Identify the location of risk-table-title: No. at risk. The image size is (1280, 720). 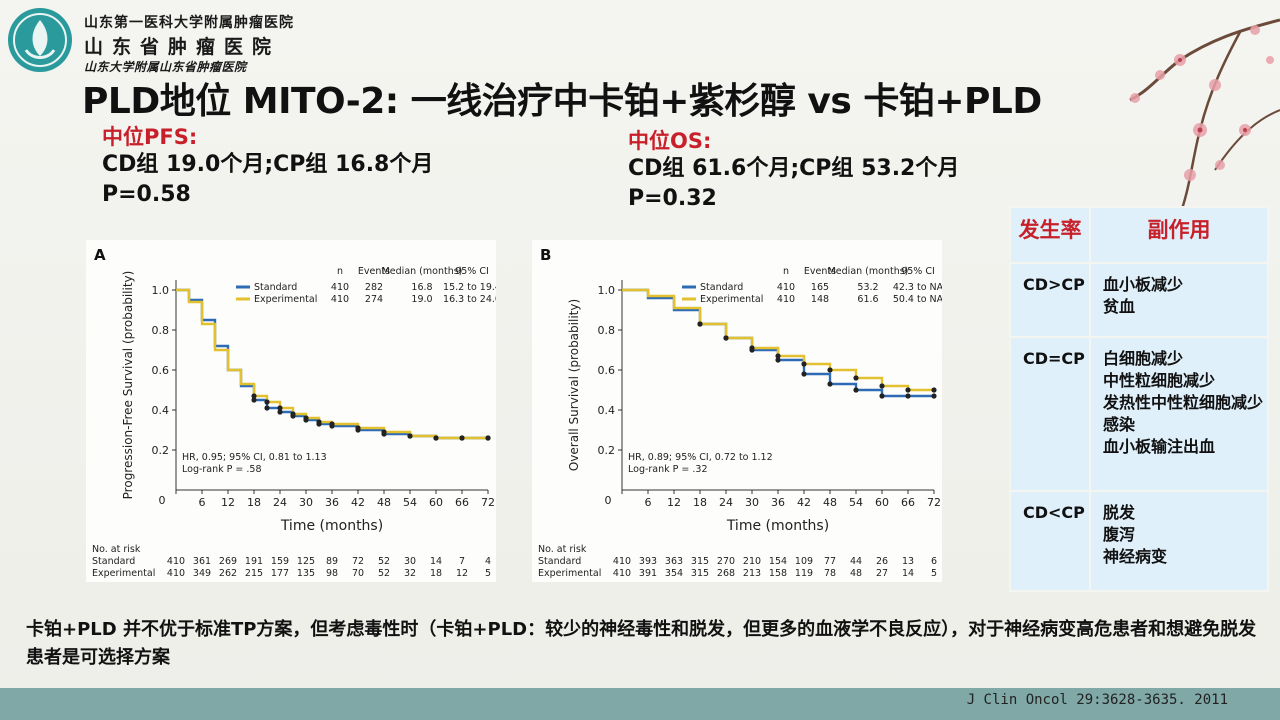
(562, 549).